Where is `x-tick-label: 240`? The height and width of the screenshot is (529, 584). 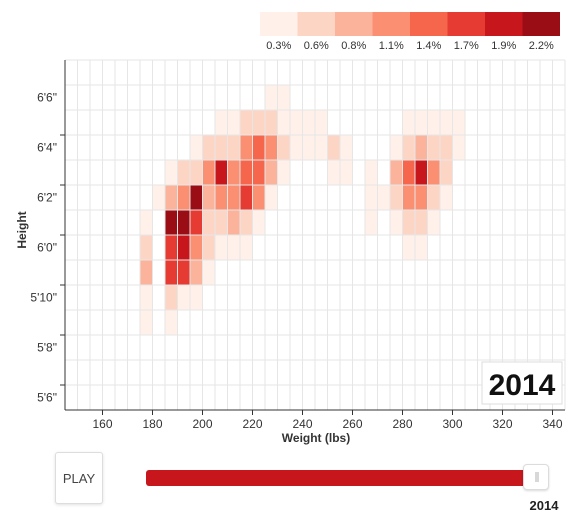
x-tick-label: 240 is located at coordinates (302, 424).